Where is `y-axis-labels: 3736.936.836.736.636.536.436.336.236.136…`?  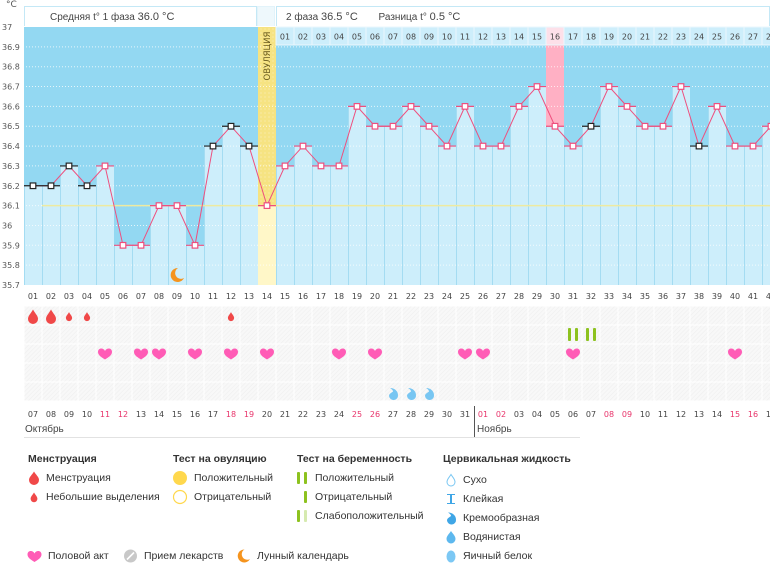
y-axis-labels: 3736.936.836.736.636.536.436.336.236.136… is located at coordinates (11, 156).